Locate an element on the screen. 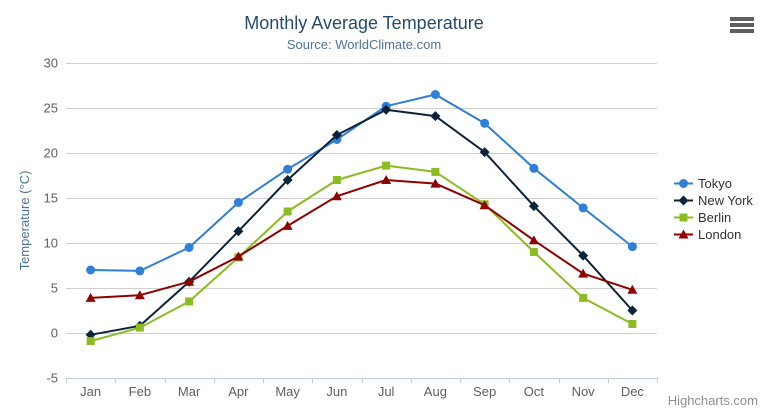  legend-label: Tokyo is located at coordinates (715, 183).